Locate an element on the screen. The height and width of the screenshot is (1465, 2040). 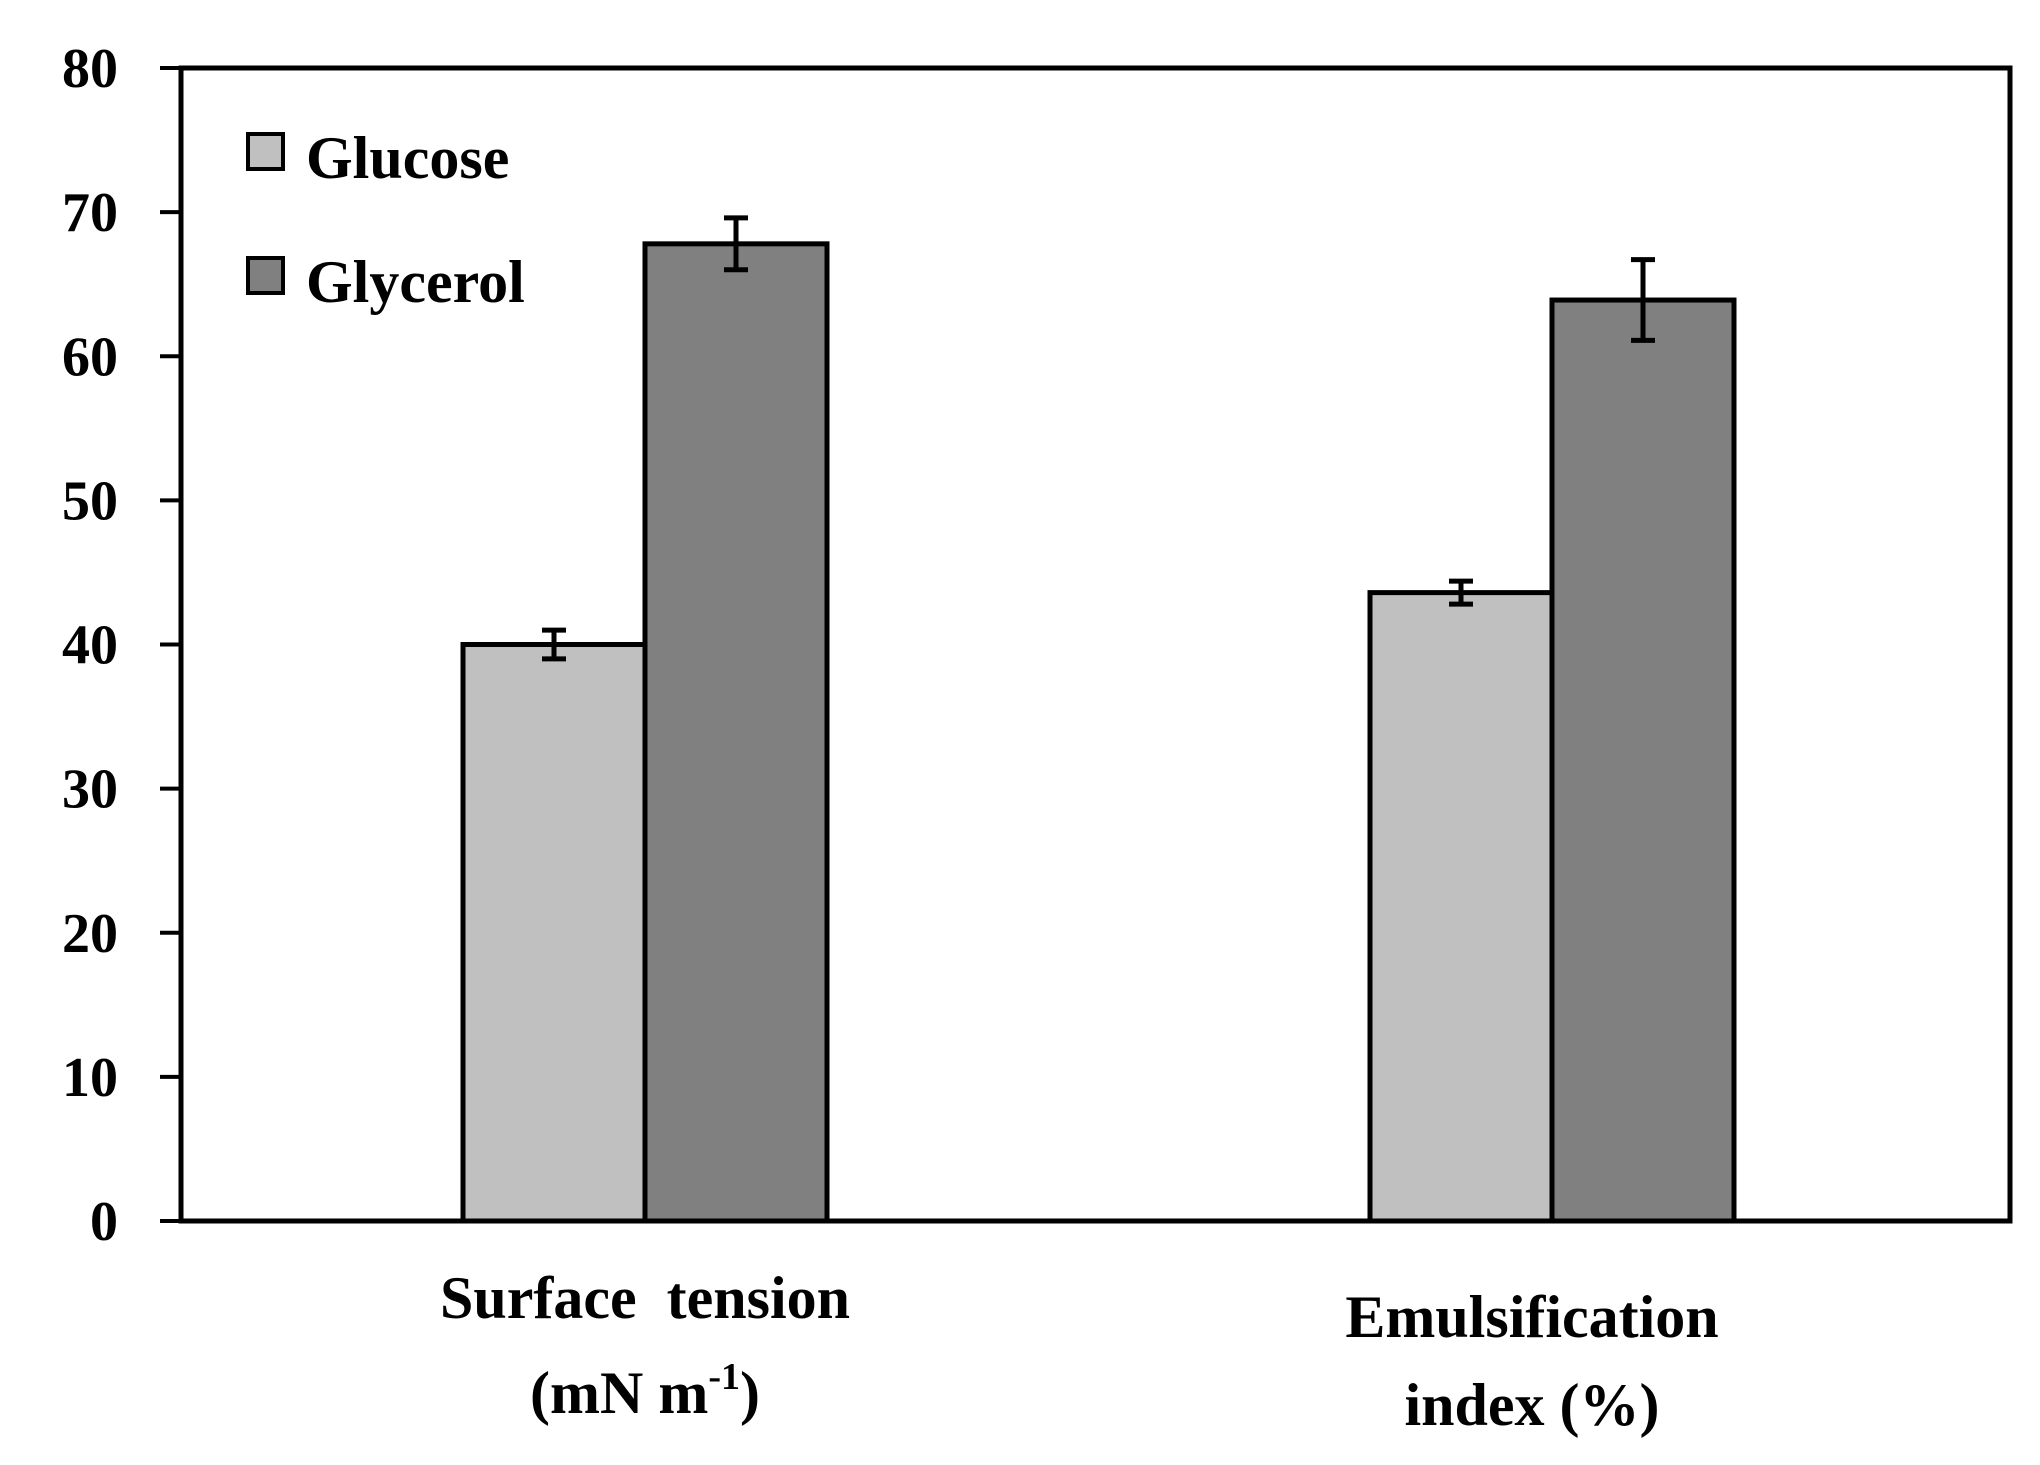
y-tick-label: 40 is located at coordinates (90, 646).